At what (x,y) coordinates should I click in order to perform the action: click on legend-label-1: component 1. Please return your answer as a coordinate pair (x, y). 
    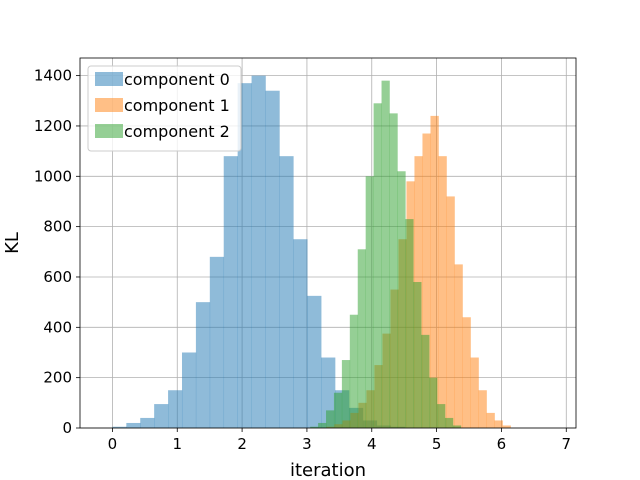
    Looking at the image, I should click on (177, 105).